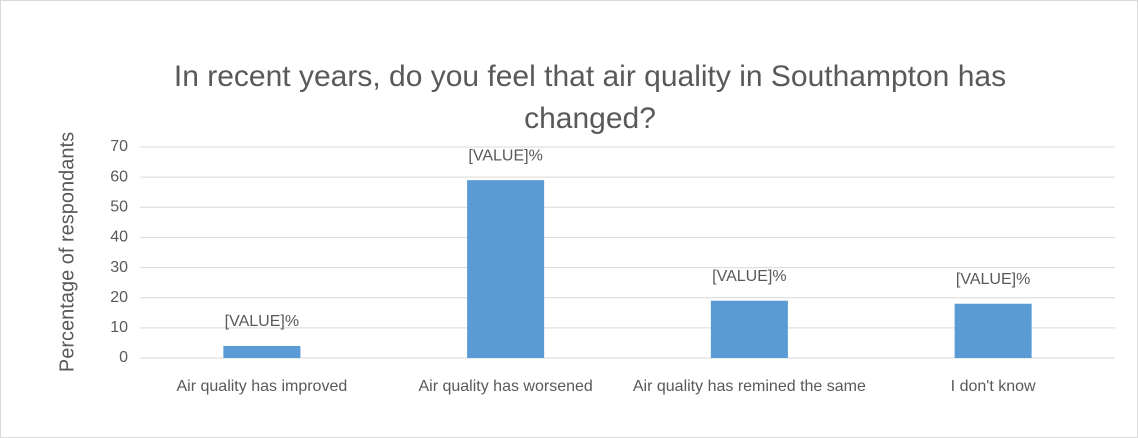  Describe the element at coordinates (119, 146) in the screenshot. I see `y-tick-label: 70` at that location.